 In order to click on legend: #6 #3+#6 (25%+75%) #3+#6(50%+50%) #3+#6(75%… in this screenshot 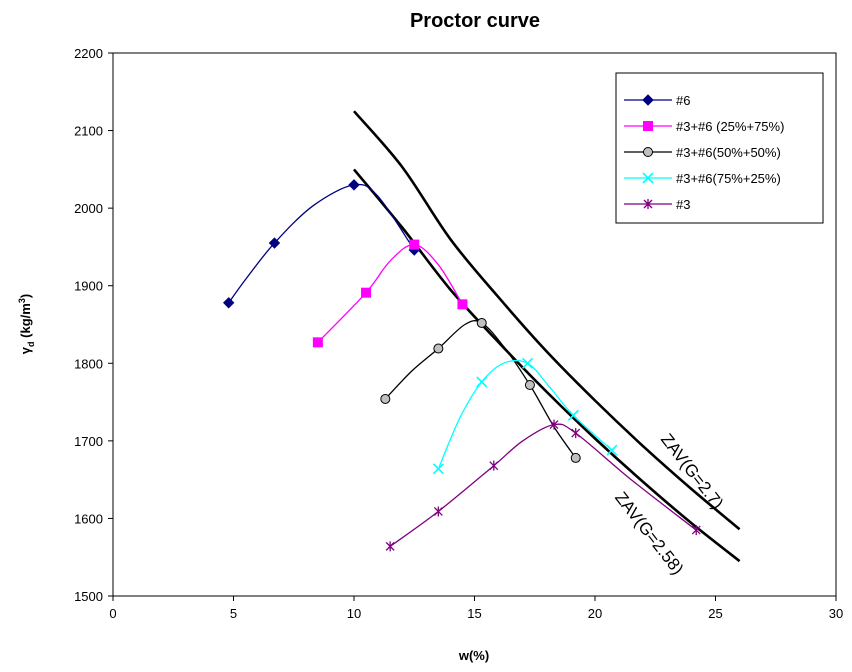, I will do `click(719, 148)`.